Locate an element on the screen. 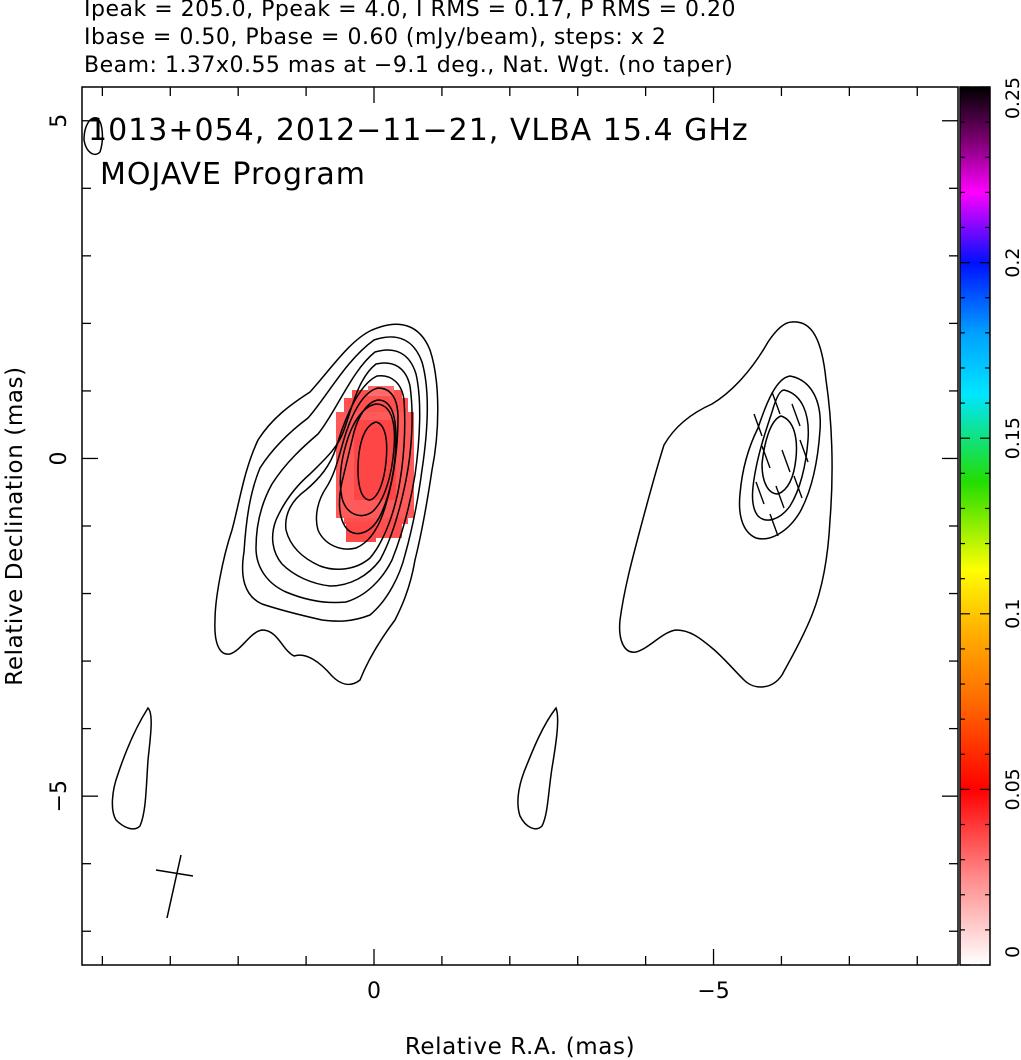 Image resolution: width=1021 pixels, height=1060 pixels. colorbar-tick-label: 0.2 is located at coordinates (1011, 262).